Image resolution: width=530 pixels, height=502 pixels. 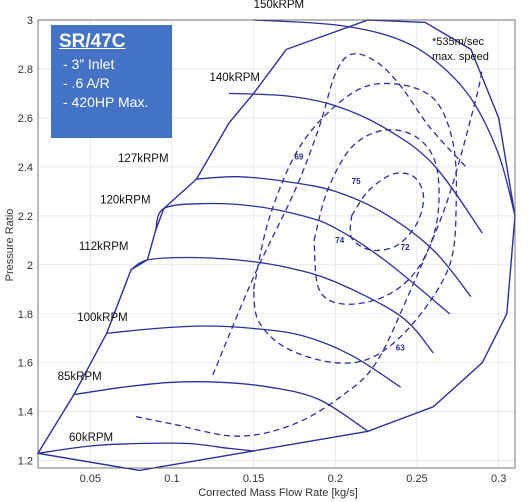 I want to click on y-axis-title: Pressure Ratio, so click(x=10, y=245).